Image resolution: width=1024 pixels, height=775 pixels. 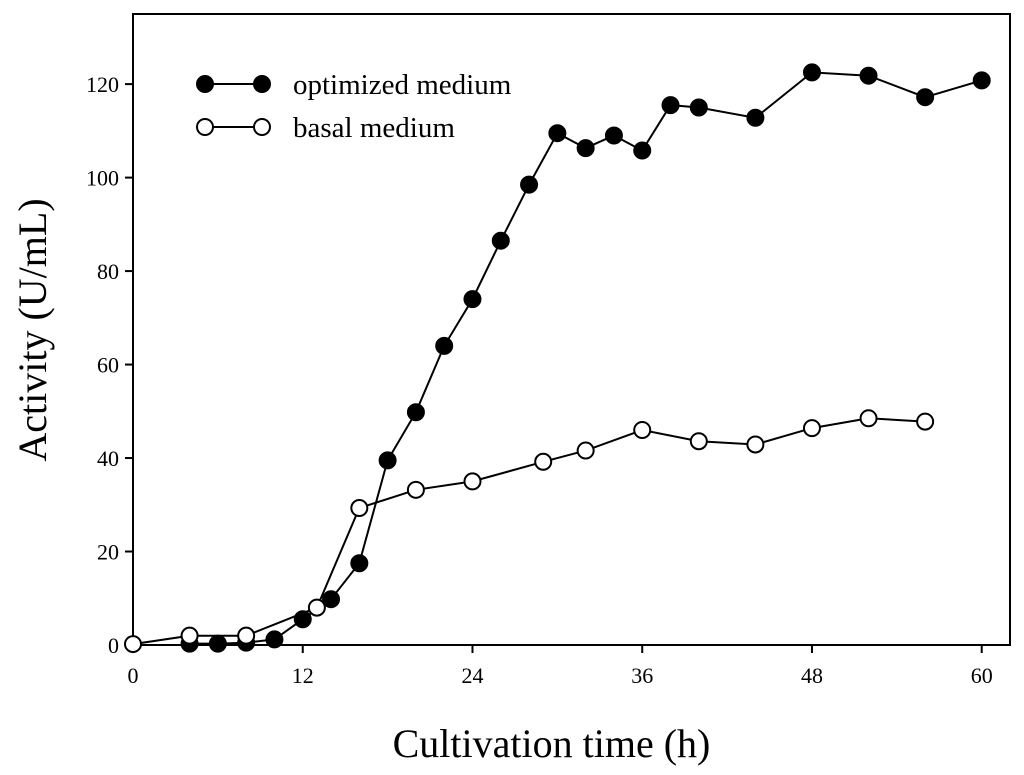 What do you see at coordinates (108, 365) in the screenshot?
I see `y-tick-label: 60` at bounding box center [108, 365].